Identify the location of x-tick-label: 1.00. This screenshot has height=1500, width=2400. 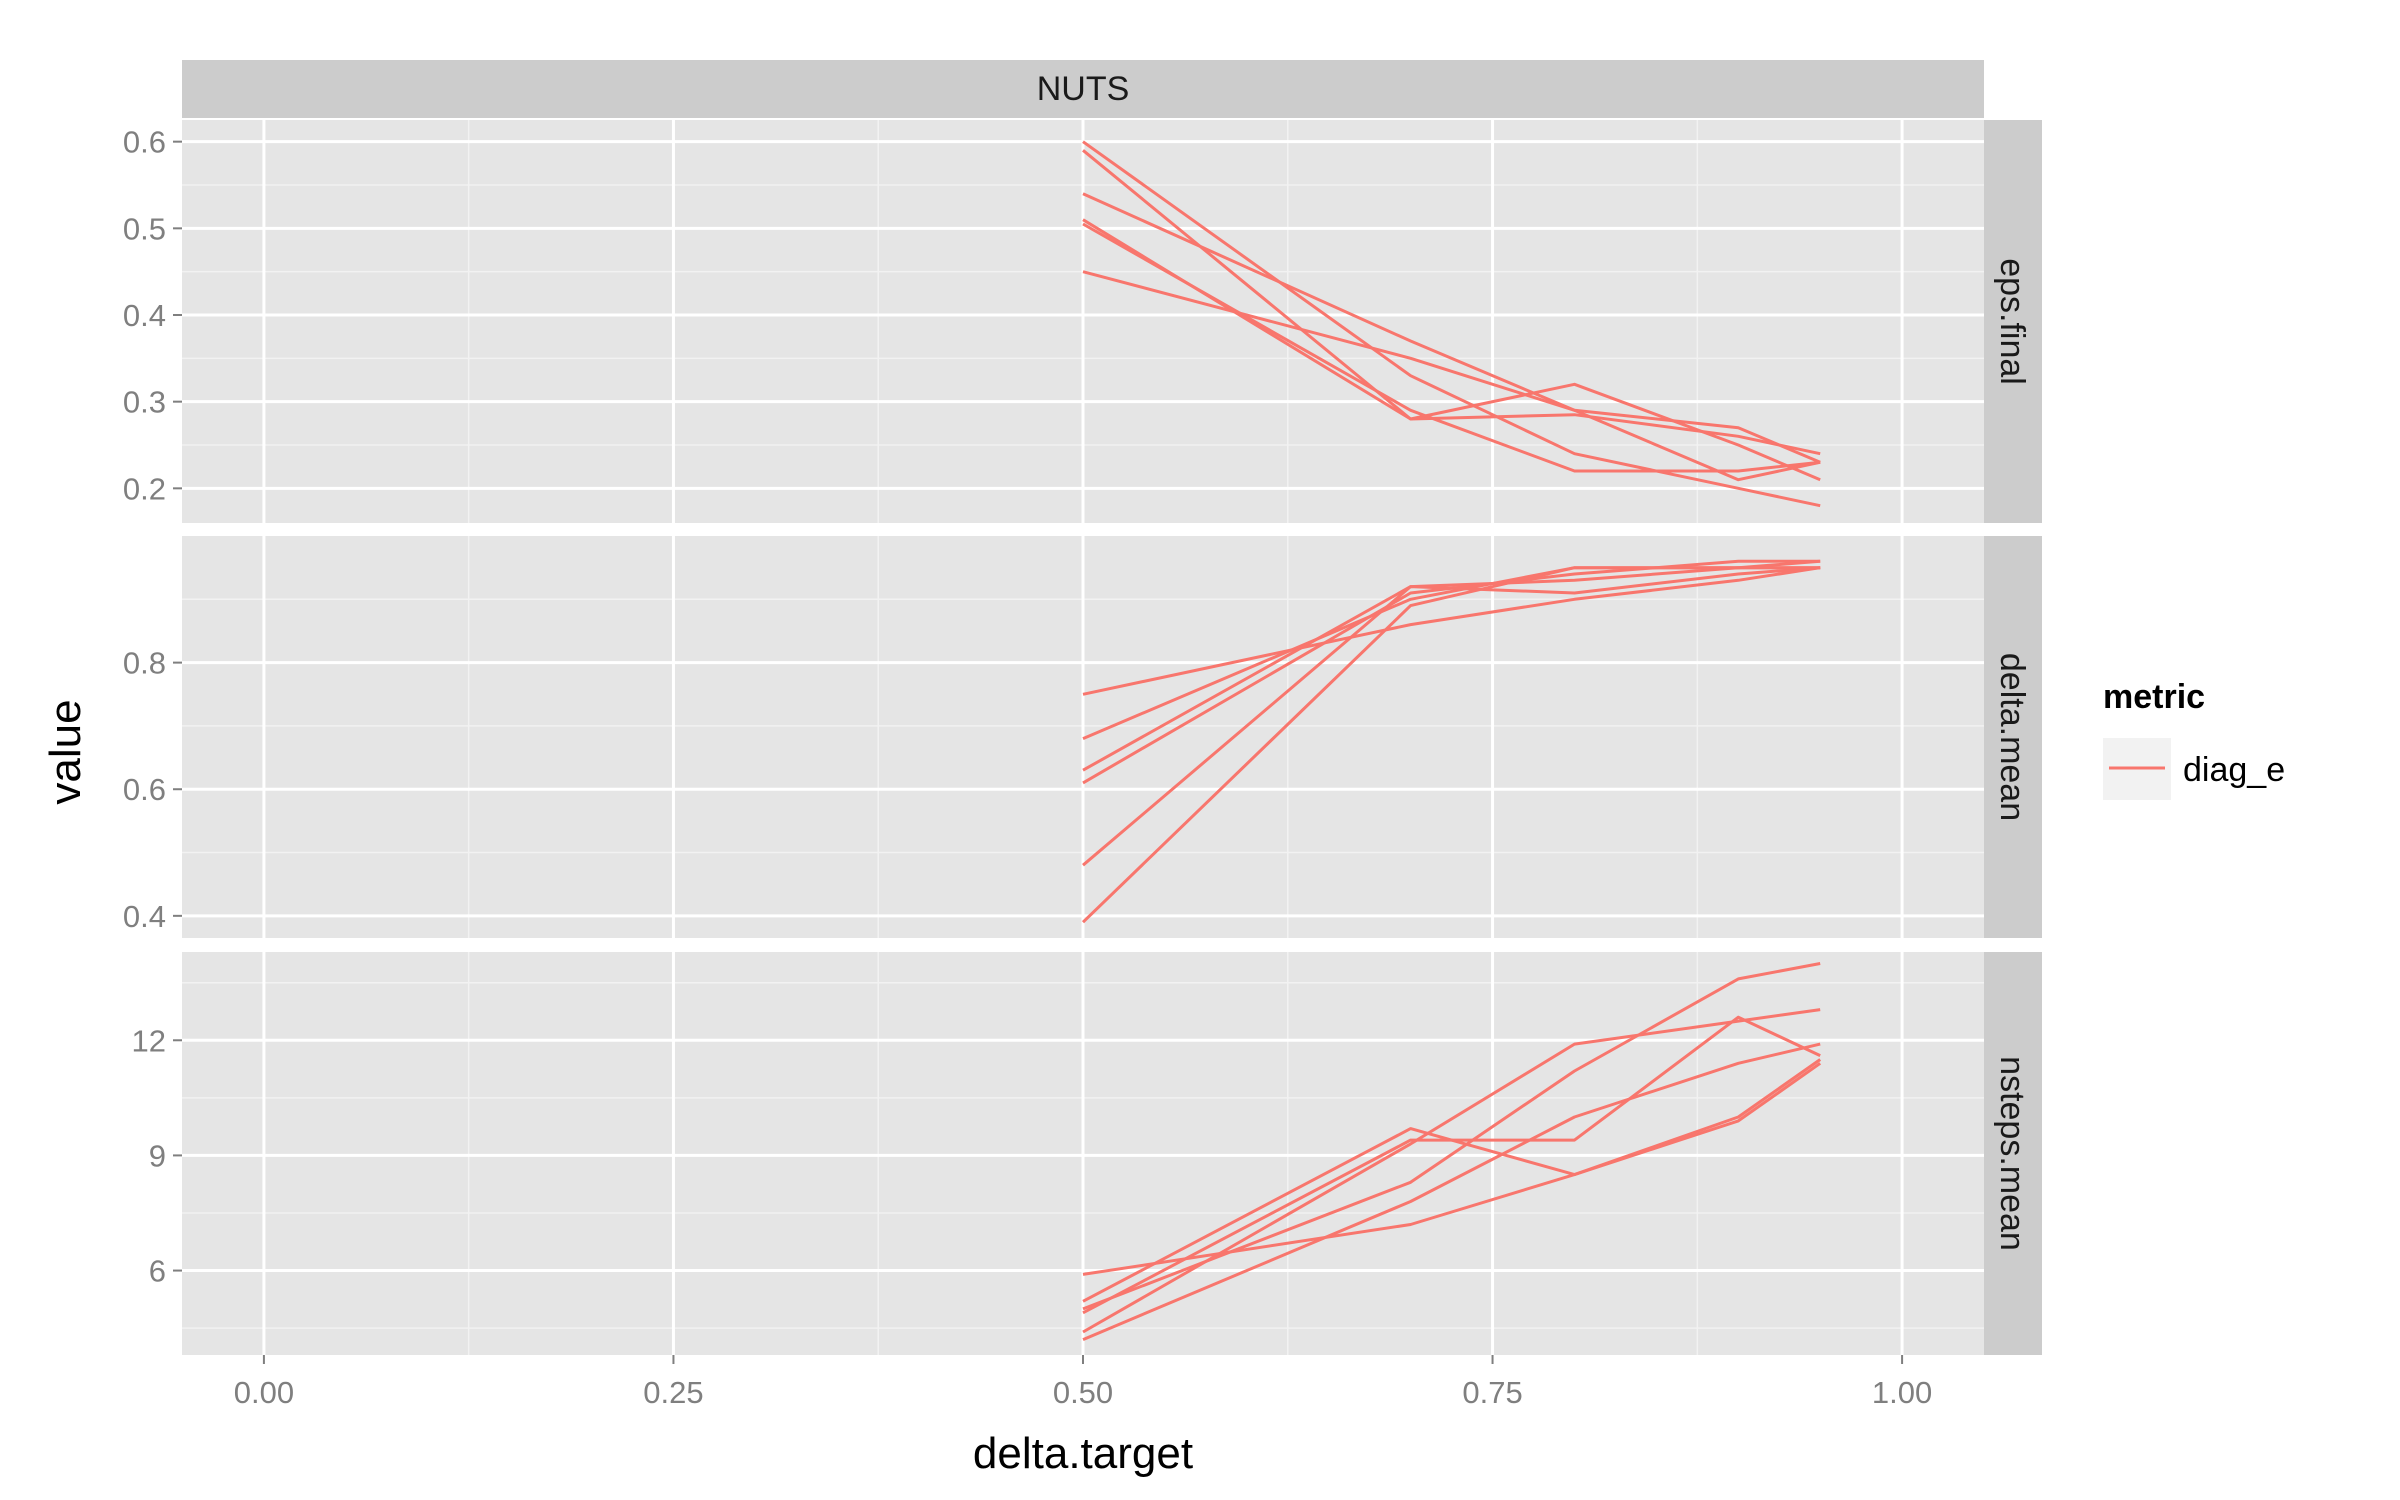
(1902, 1392).